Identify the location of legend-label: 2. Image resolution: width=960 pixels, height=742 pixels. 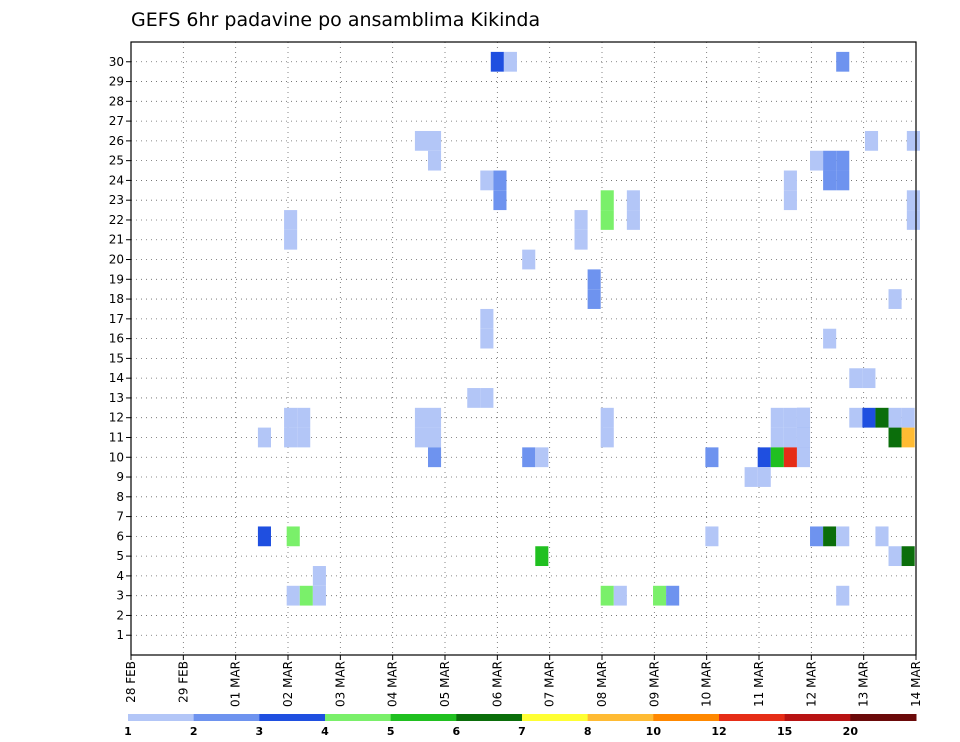
(194, 731).